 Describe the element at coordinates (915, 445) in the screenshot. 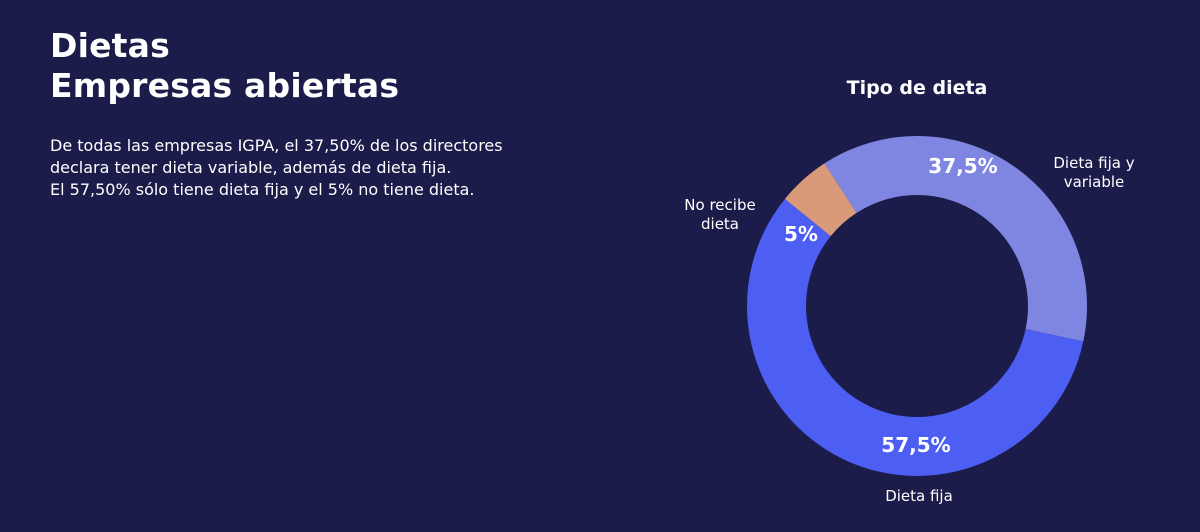

I see `value-label-dieta-fija: 57,5%` at that location.